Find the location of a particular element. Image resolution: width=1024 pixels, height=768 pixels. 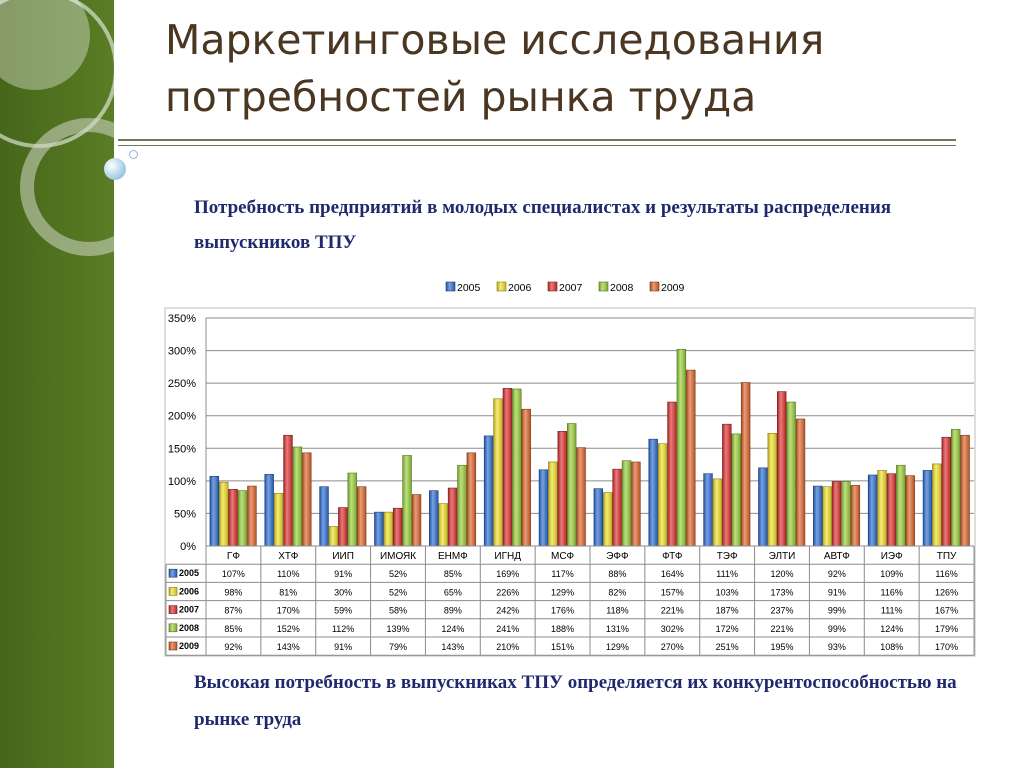

table-cell: 82% is located at coordinates (617, 592).